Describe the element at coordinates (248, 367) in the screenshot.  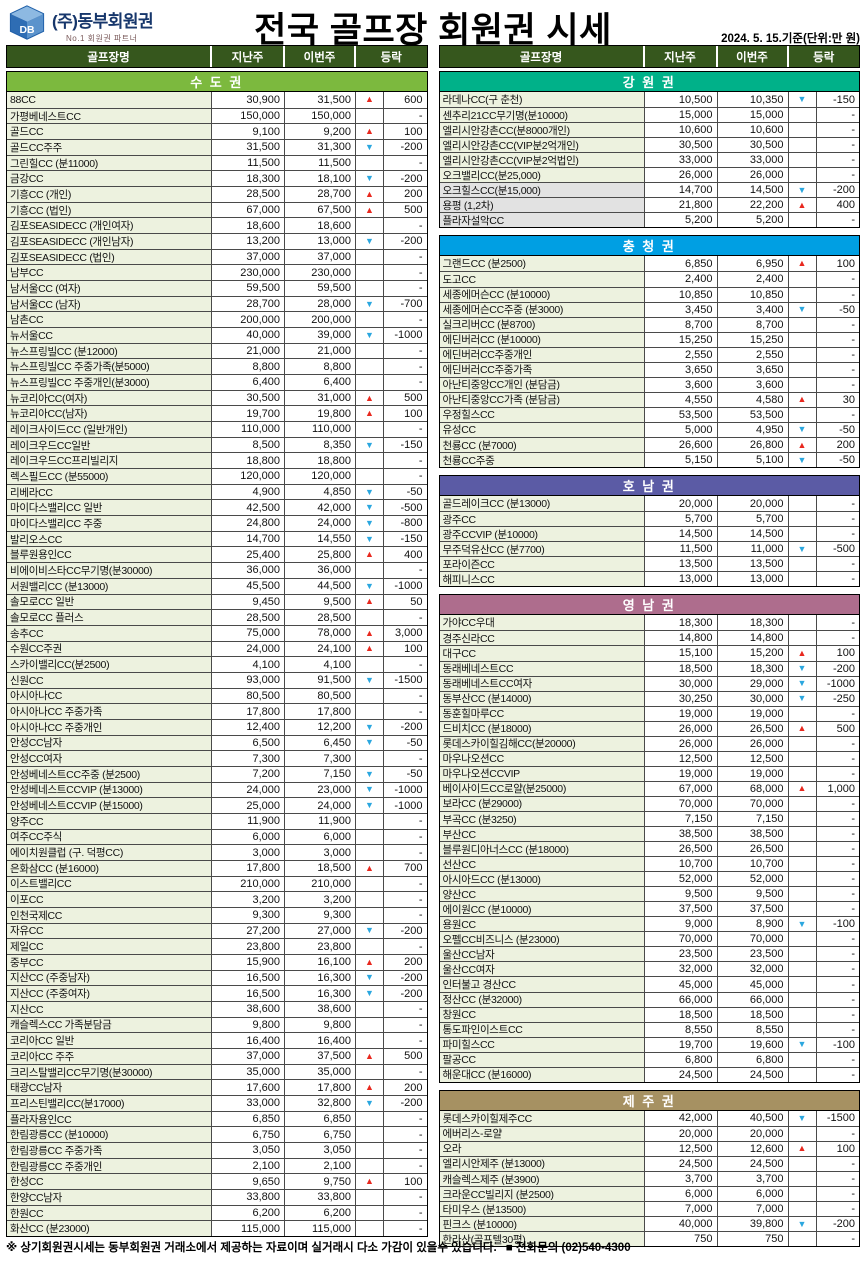
I see `last-week-price-cell: 8,800` at that location.